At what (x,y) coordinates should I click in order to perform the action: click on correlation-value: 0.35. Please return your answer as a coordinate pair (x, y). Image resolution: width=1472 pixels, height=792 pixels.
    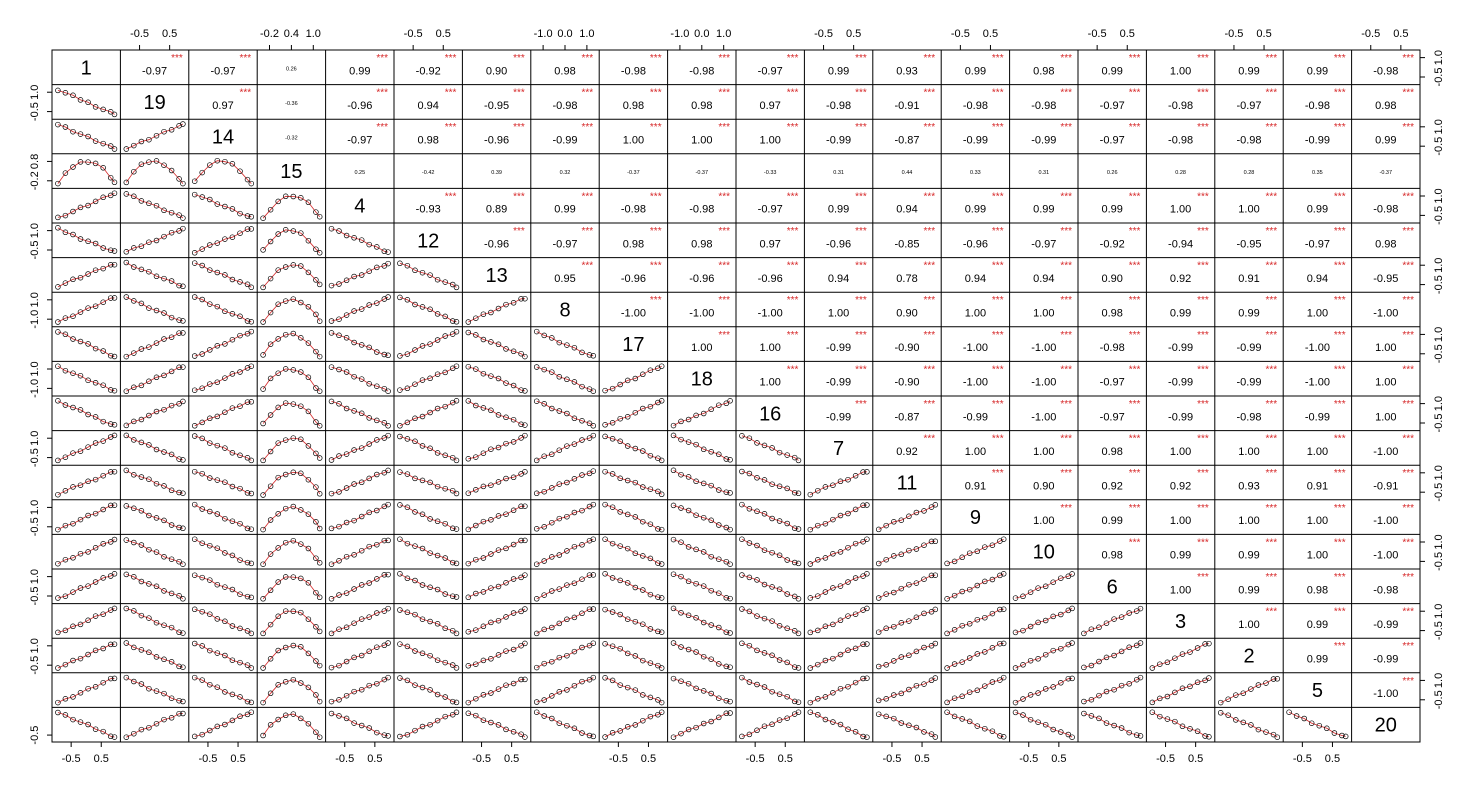
    Looking at the image, I should click on (1317, 173).